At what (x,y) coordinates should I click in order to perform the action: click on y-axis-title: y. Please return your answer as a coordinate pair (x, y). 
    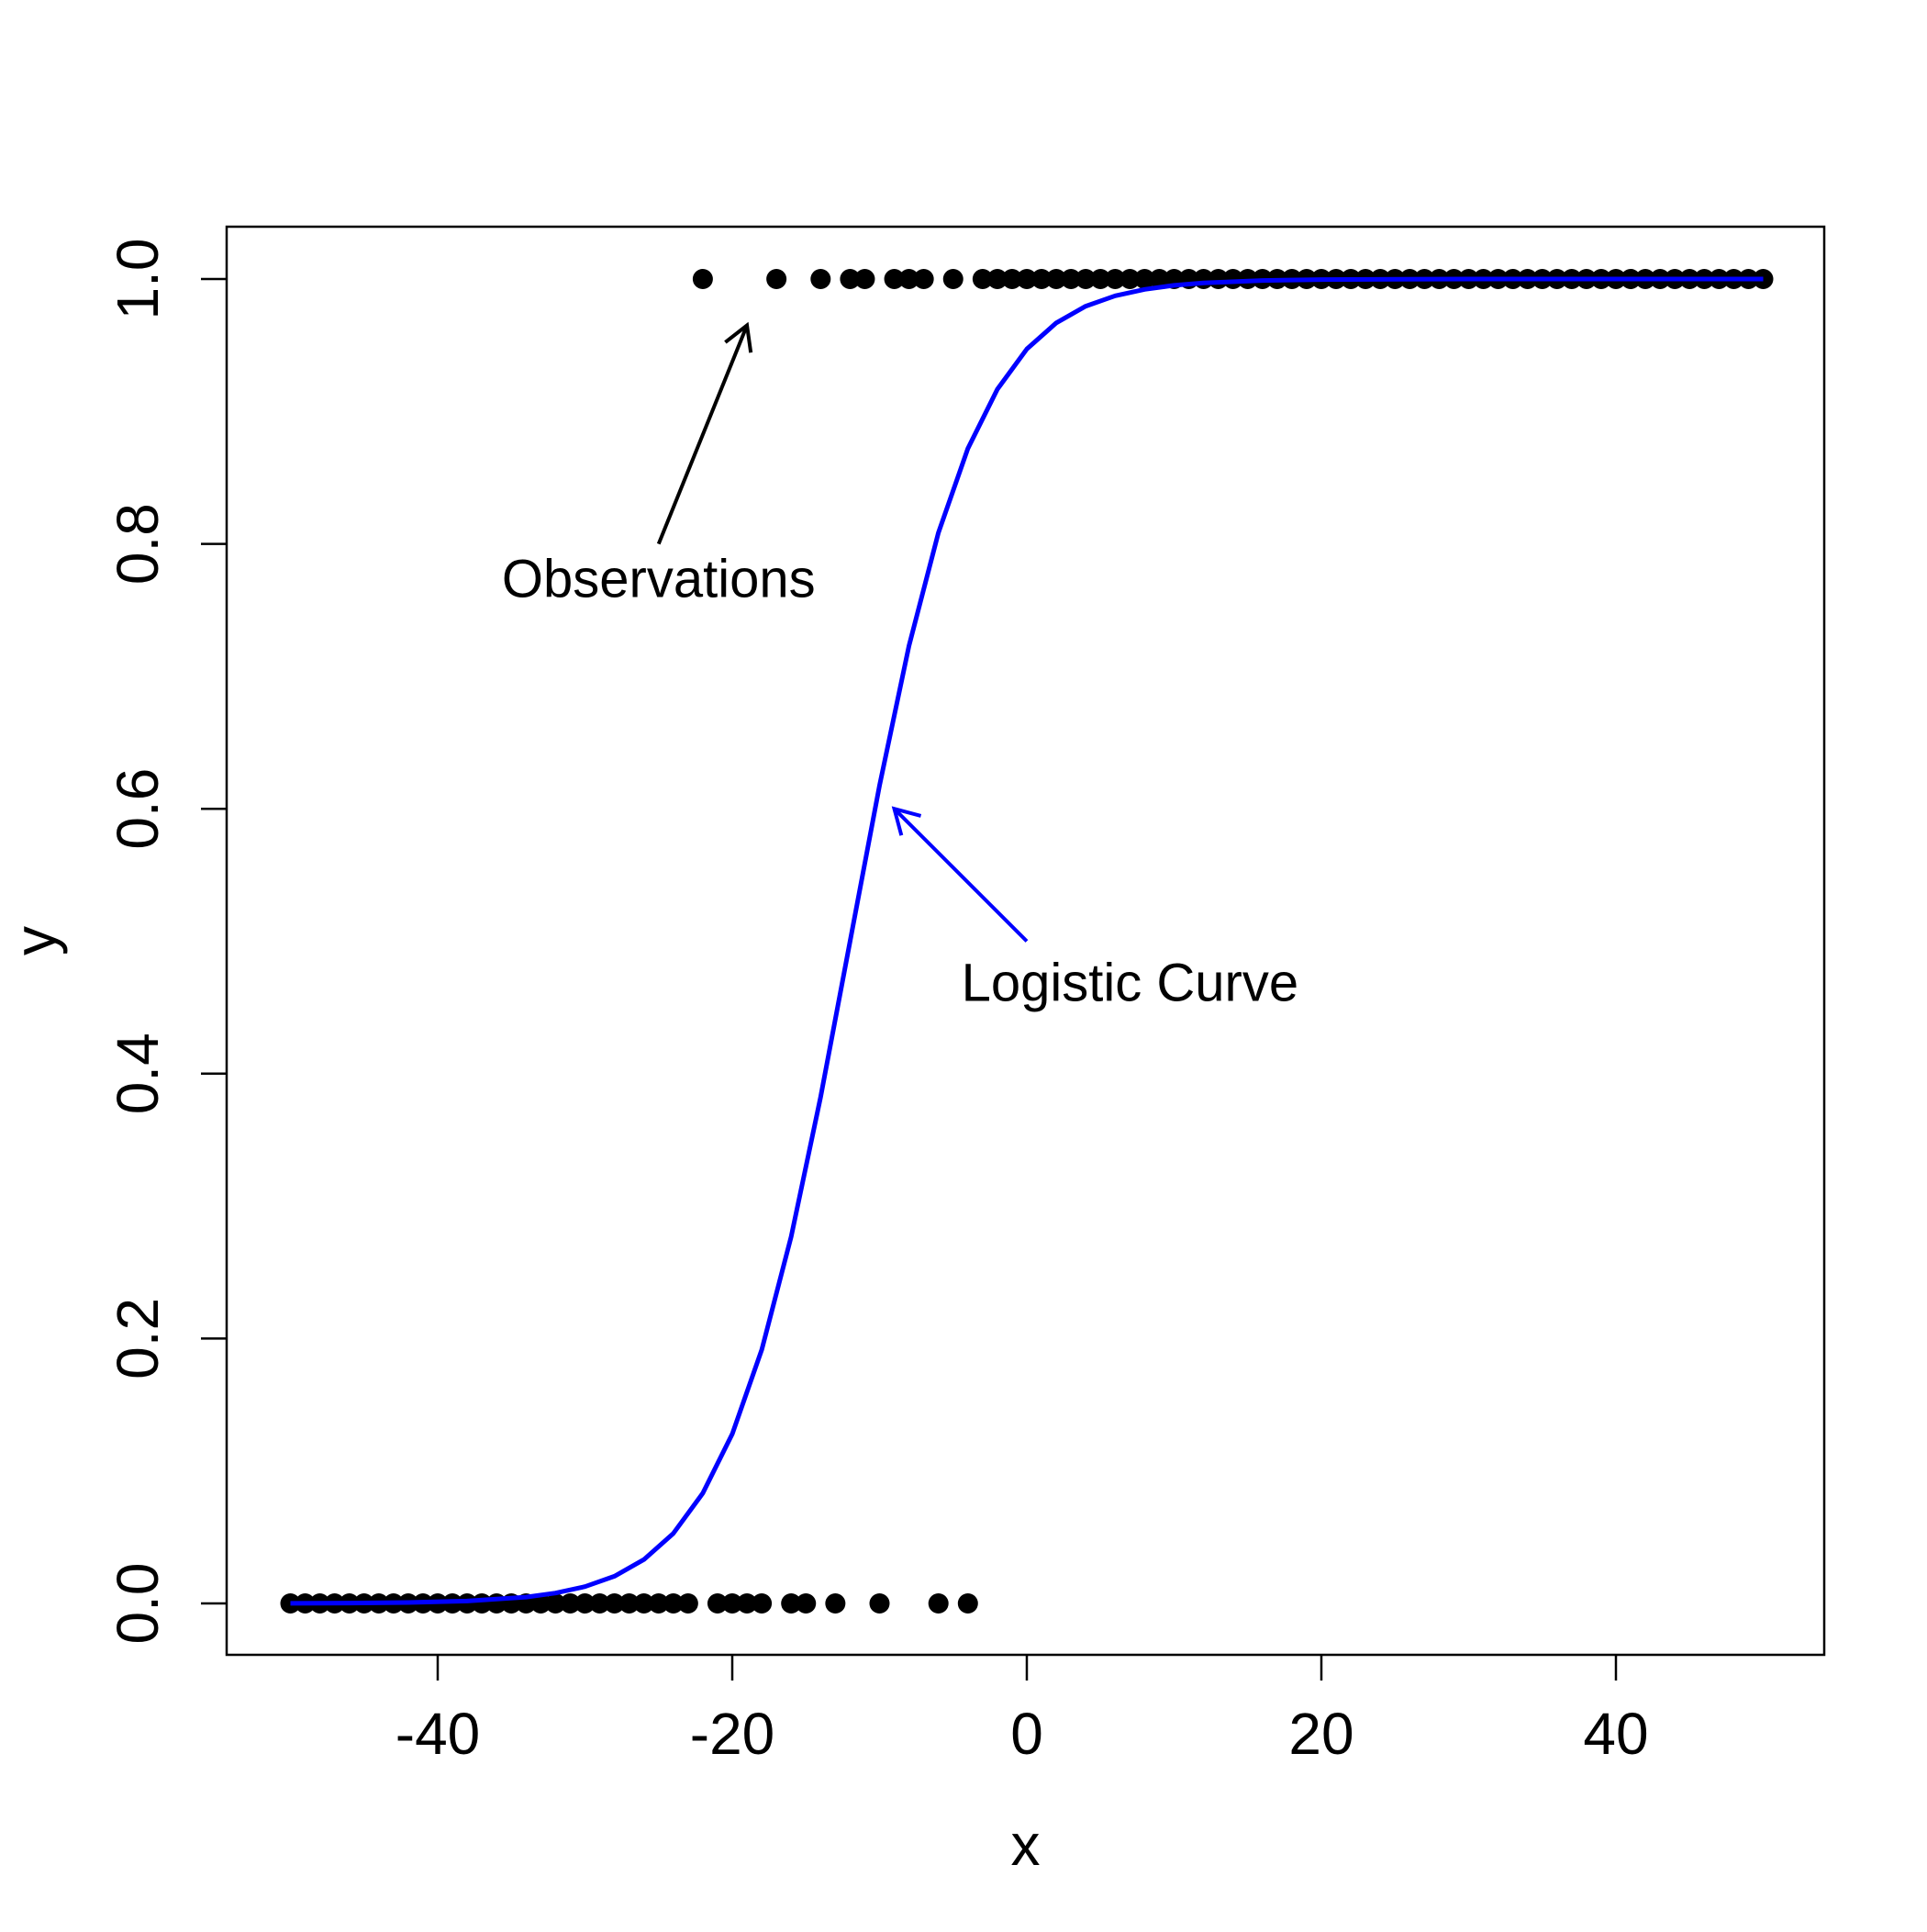
    Looking at the image, I should click on (35, 940).